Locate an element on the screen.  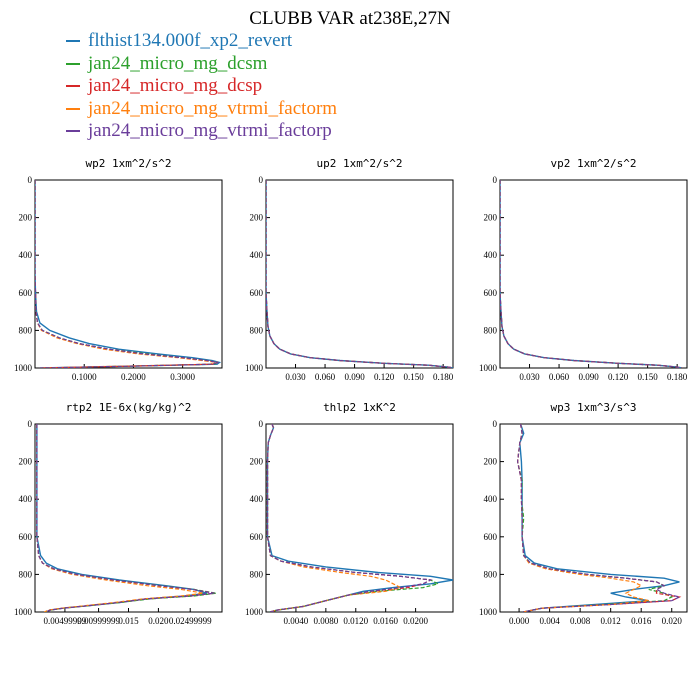
x-tick-label: 0.0200 is located at coordinates (415, 621).